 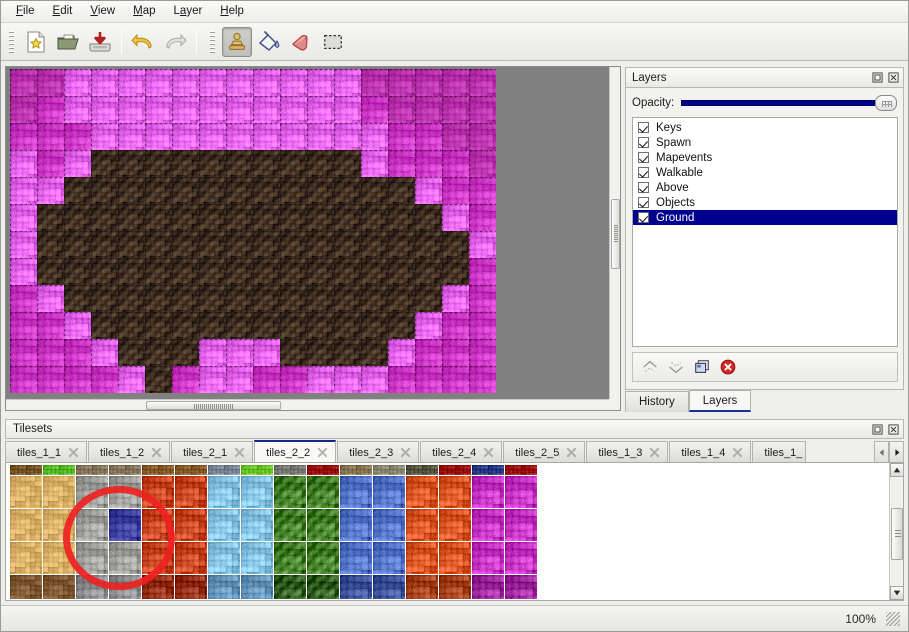 What do you see at coordinates (896, 470) in the screenshot?
I see `palette-scroll-up-button` at bounding box center [896, 470].